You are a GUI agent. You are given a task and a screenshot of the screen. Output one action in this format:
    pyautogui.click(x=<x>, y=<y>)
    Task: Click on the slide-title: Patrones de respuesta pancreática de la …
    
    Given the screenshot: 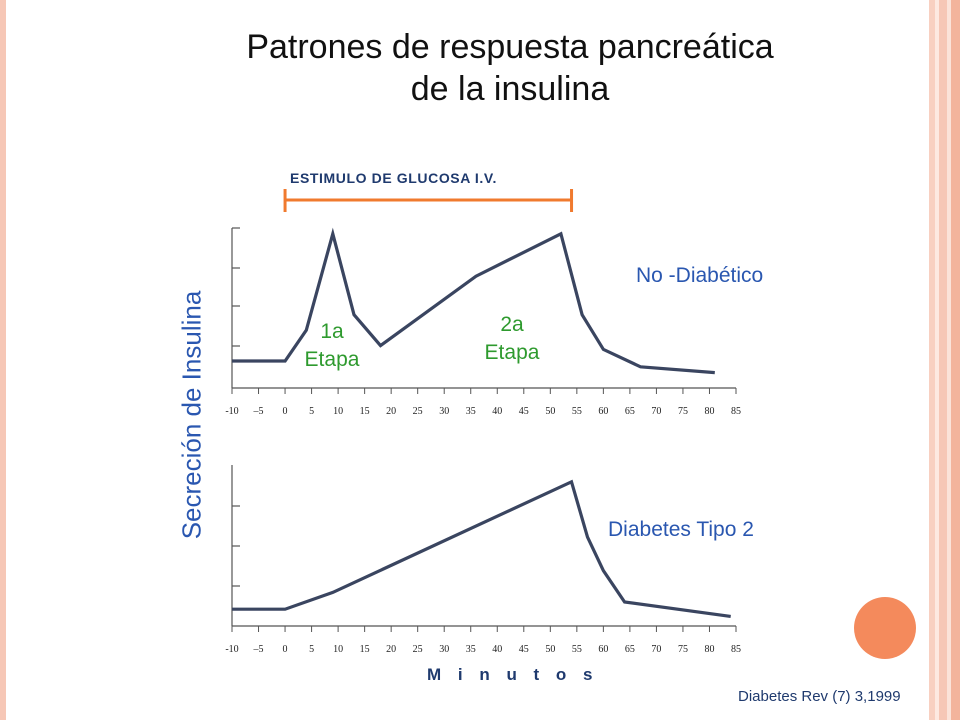 What is the action you would take?
    pyautogui.click(x=510, y=68)
    